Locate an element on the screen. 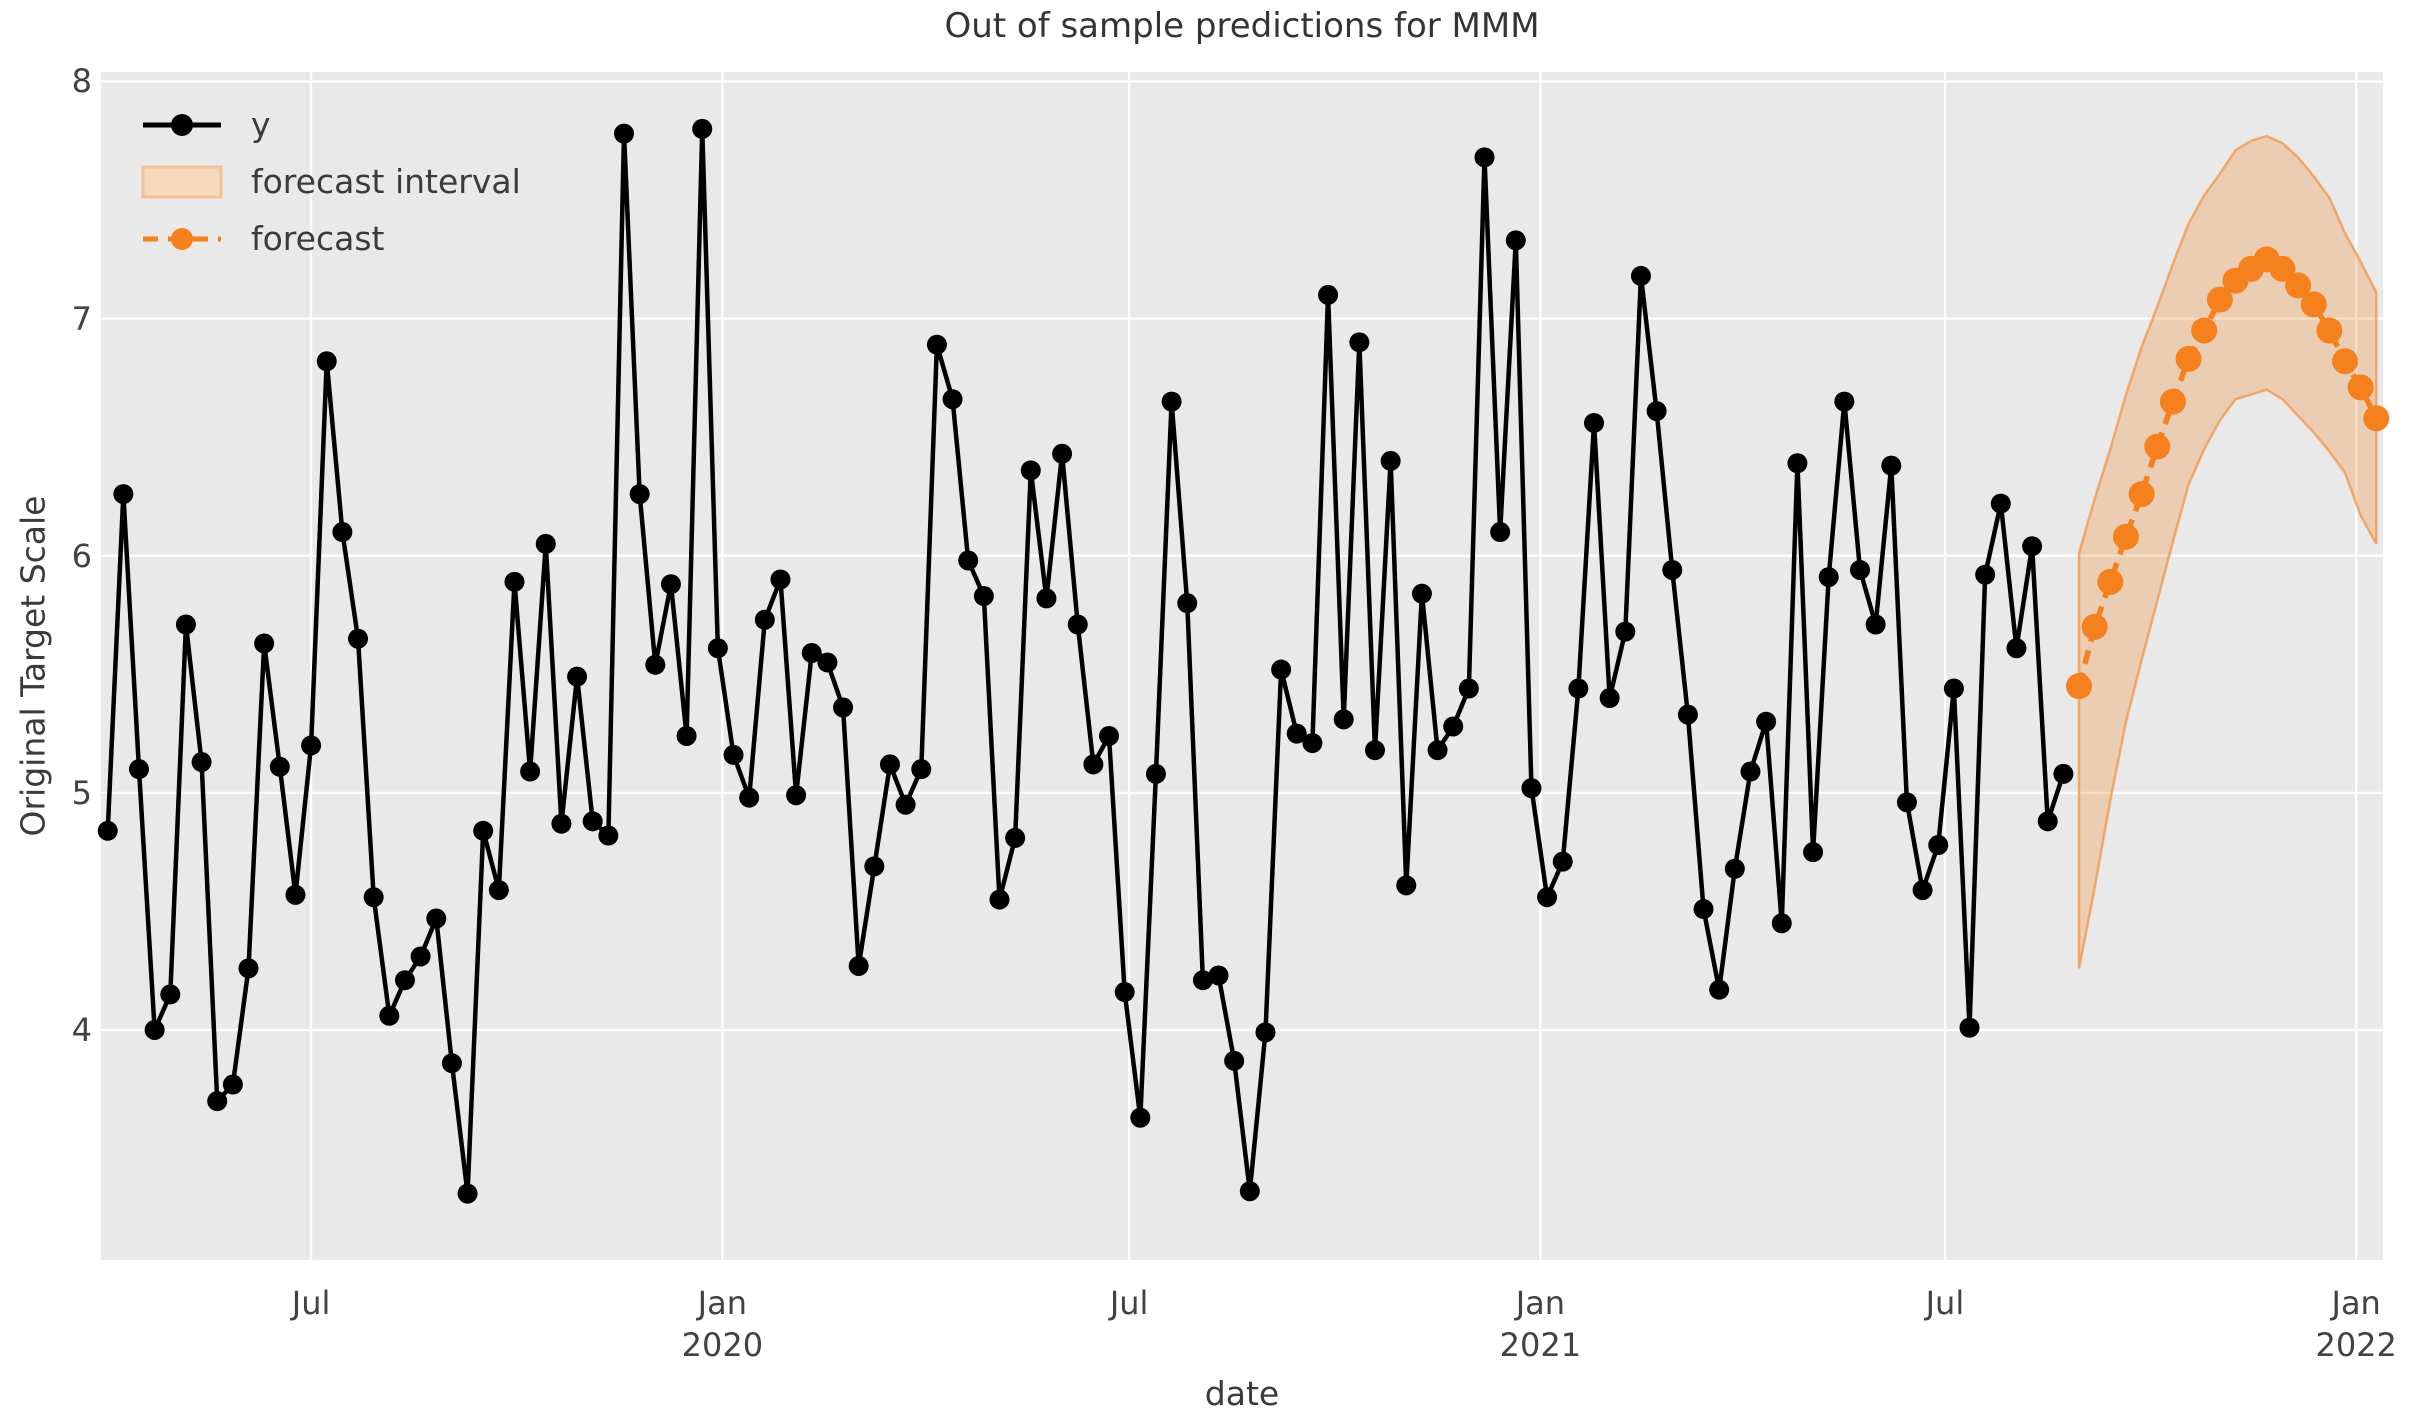 This screenshot has width=2423, height=1423. x-tick-year-label: 2021 is located at coordinates (1540, 1345).